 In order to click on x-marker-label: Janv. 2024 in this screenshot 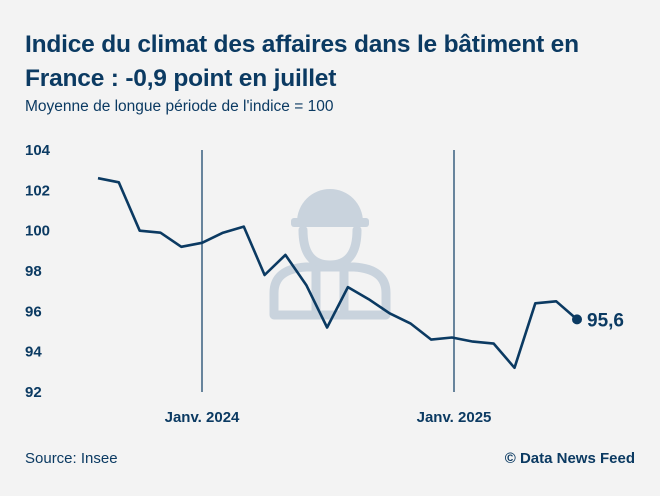, I will do `click(202, 417)`.